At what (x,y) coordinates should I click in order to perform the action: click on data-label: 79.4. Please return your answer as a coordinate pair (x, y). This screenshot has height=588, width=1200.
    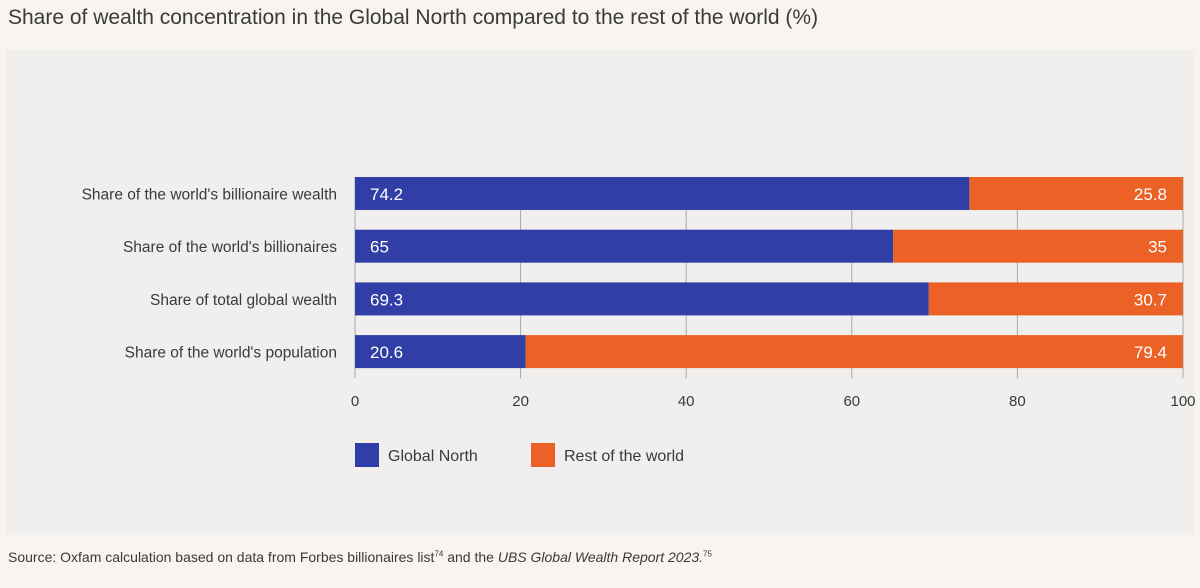
    Looking at the image, I should click on (1150, 352).